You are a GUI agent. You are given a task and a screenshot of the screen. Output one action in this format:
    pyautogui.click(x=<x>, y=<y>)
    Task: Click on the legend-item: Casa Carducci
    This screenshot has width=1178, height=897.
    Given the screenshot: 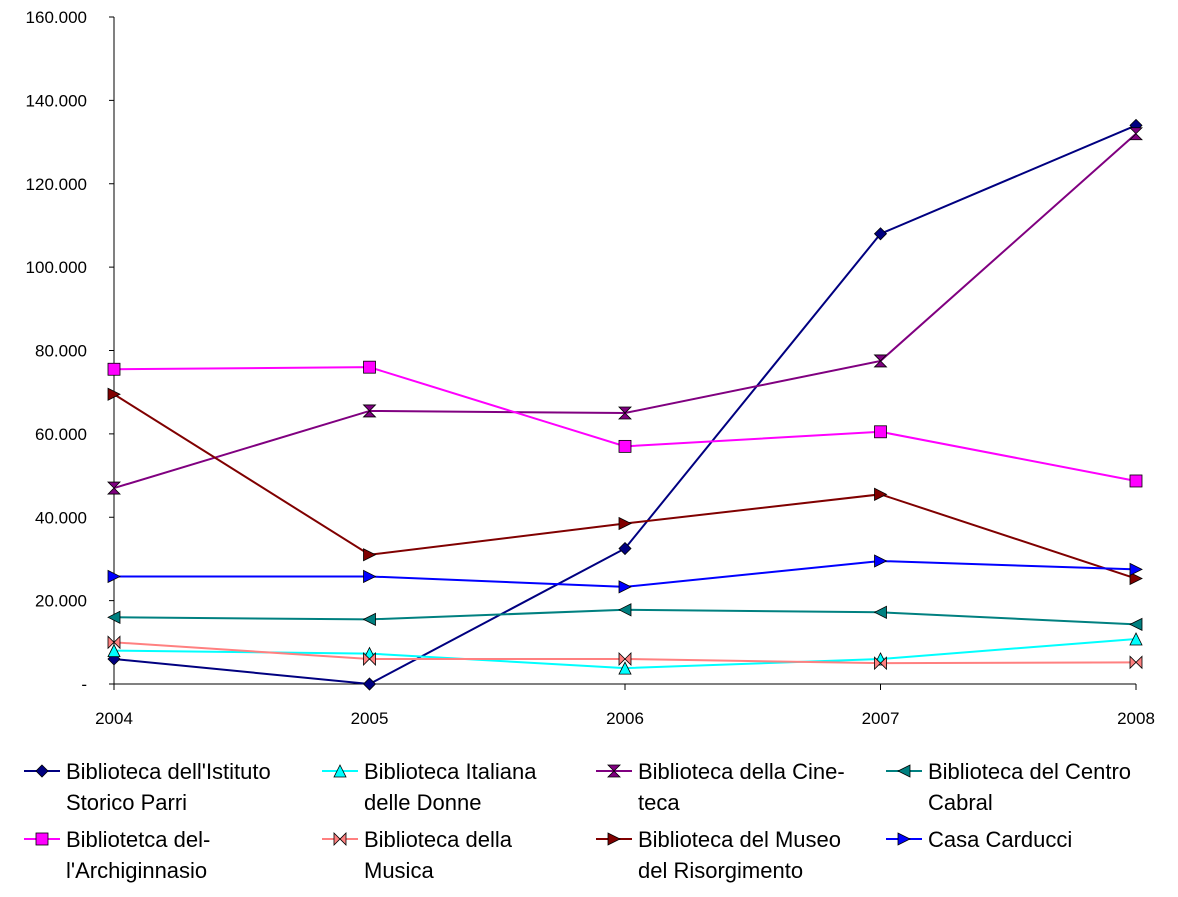 What is the action you would take?
    pyautogui.click(x=978, y=841)
    